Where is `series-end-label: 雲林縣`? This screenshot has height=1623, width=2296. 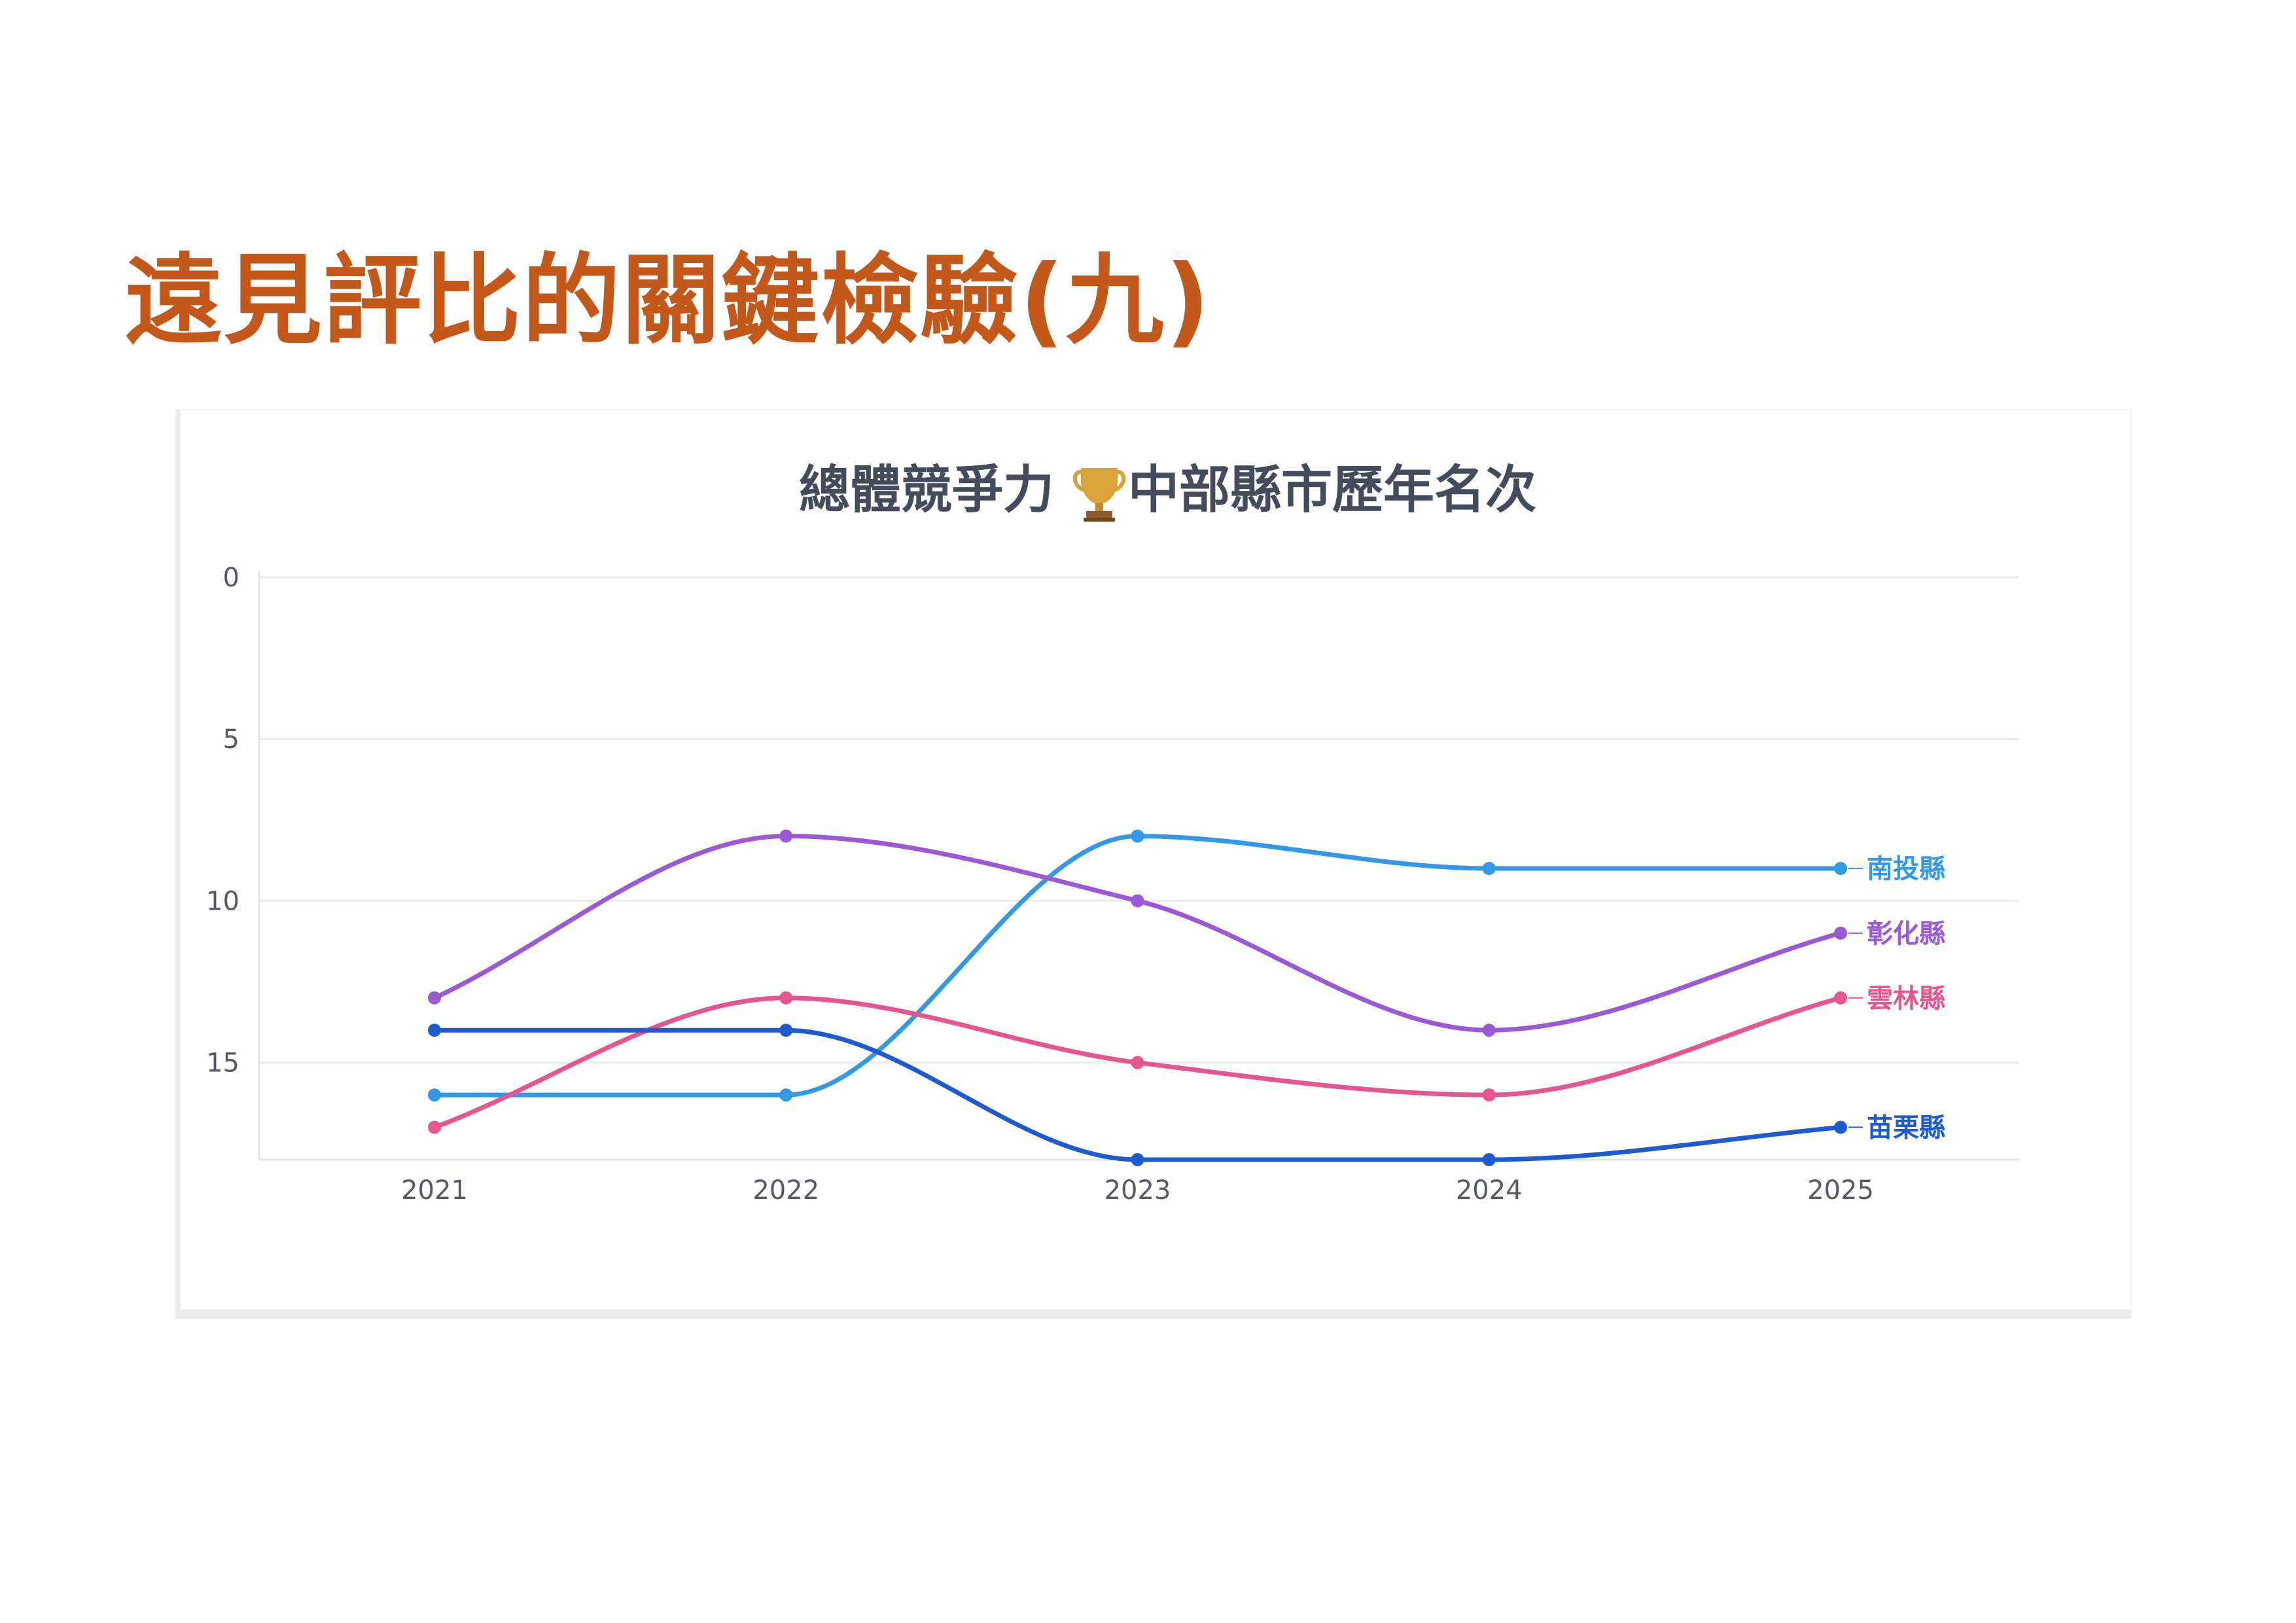
series-end-label: 雲林縣 is located at coordinates (1906, 999).